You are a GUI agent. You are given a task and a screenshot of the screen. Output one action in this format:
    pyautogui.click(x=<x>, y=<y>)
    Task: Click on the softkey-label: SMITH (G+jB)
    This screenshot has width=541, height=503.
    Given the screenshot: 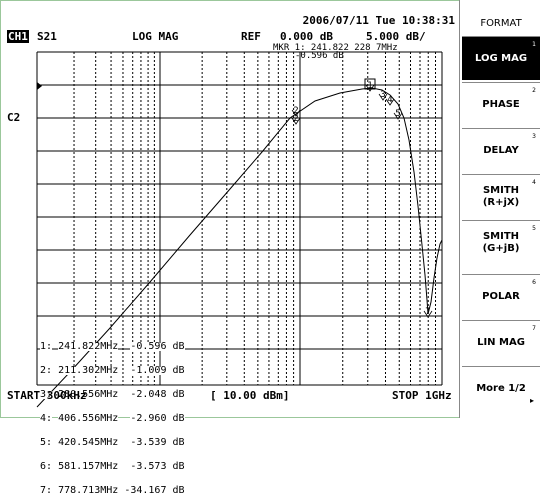 What is the action you would take?
    pyautogui.click(x=501, y=242)
    